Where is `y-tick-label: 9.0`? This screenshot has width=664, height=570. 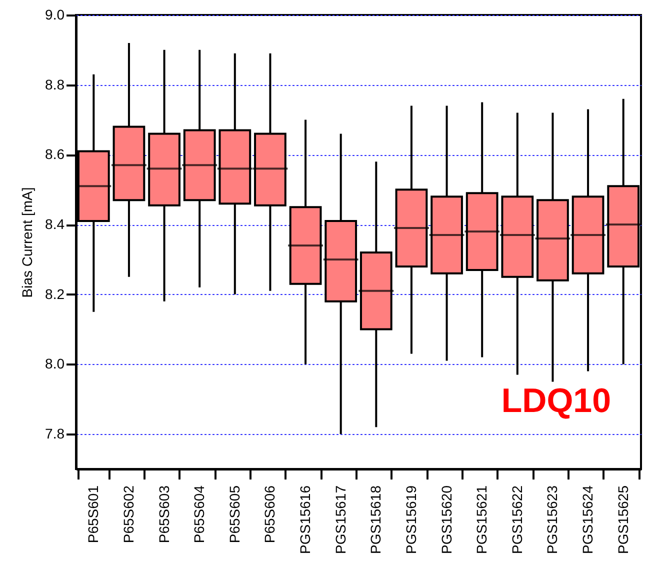 y-tick-label: 9.0 is located at coordinates (55, 14).